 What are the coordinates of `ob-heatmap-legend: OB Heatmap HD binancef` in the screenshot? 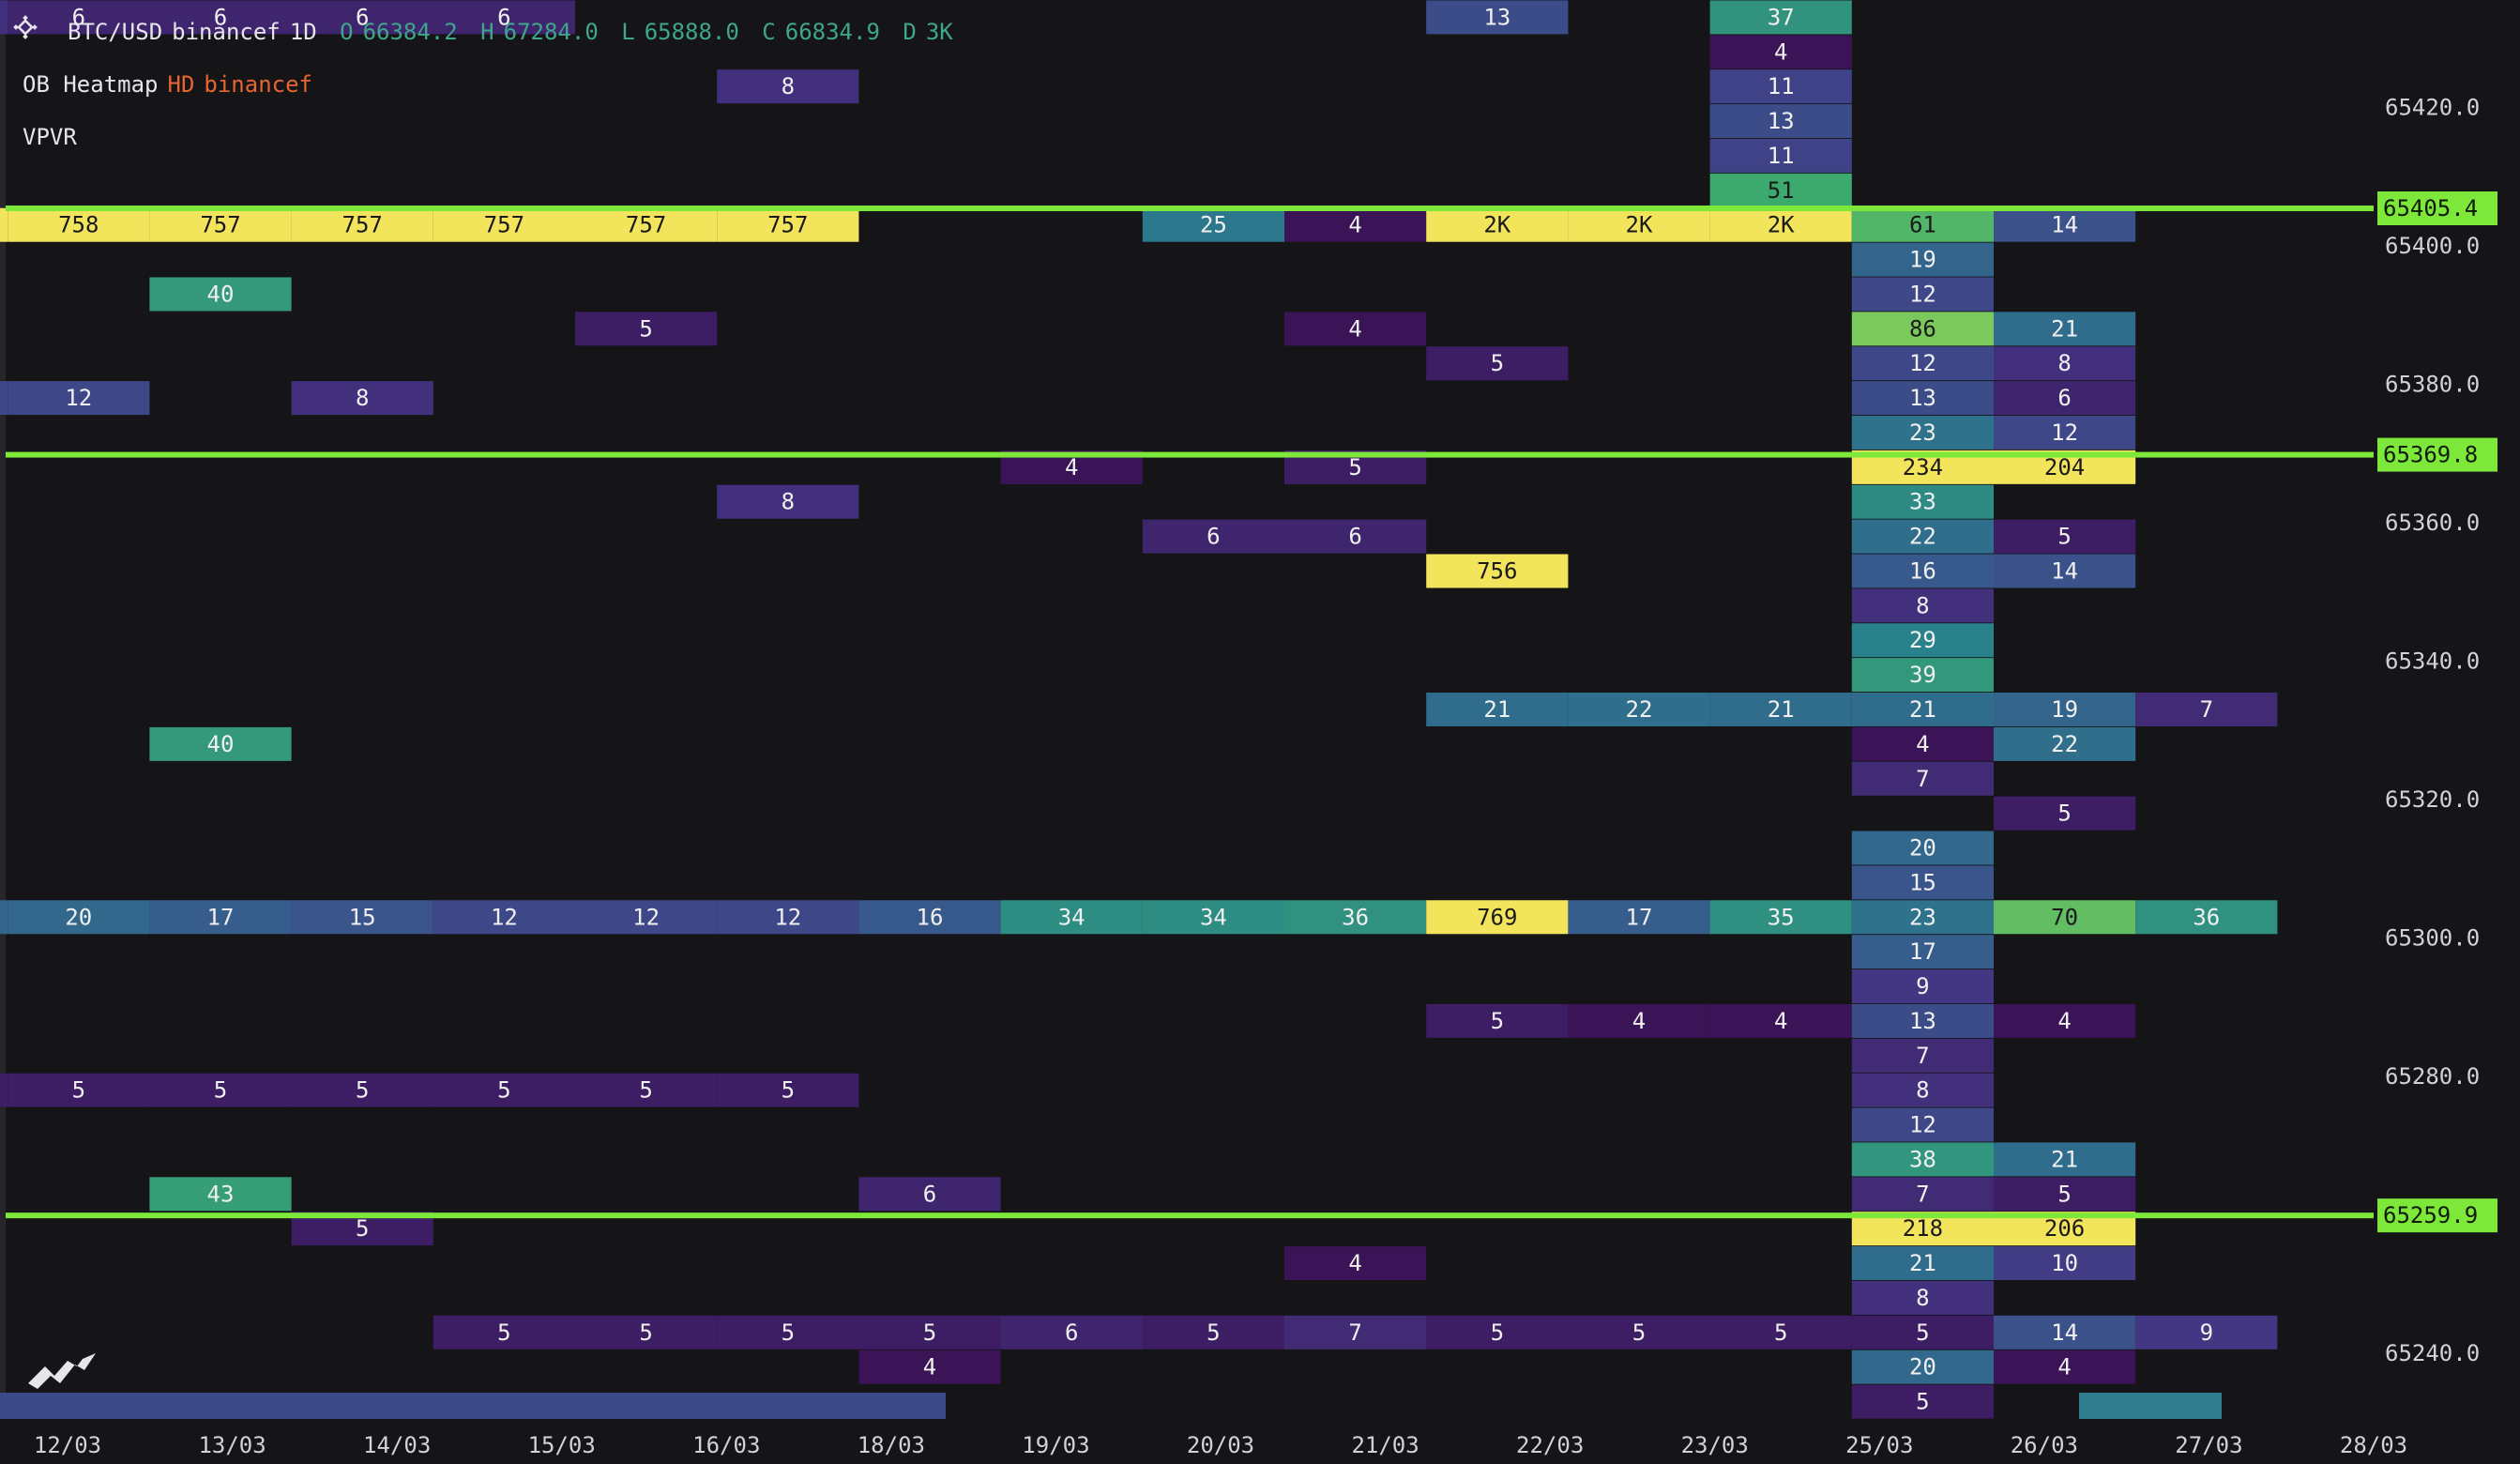 It's located at (172, 85).